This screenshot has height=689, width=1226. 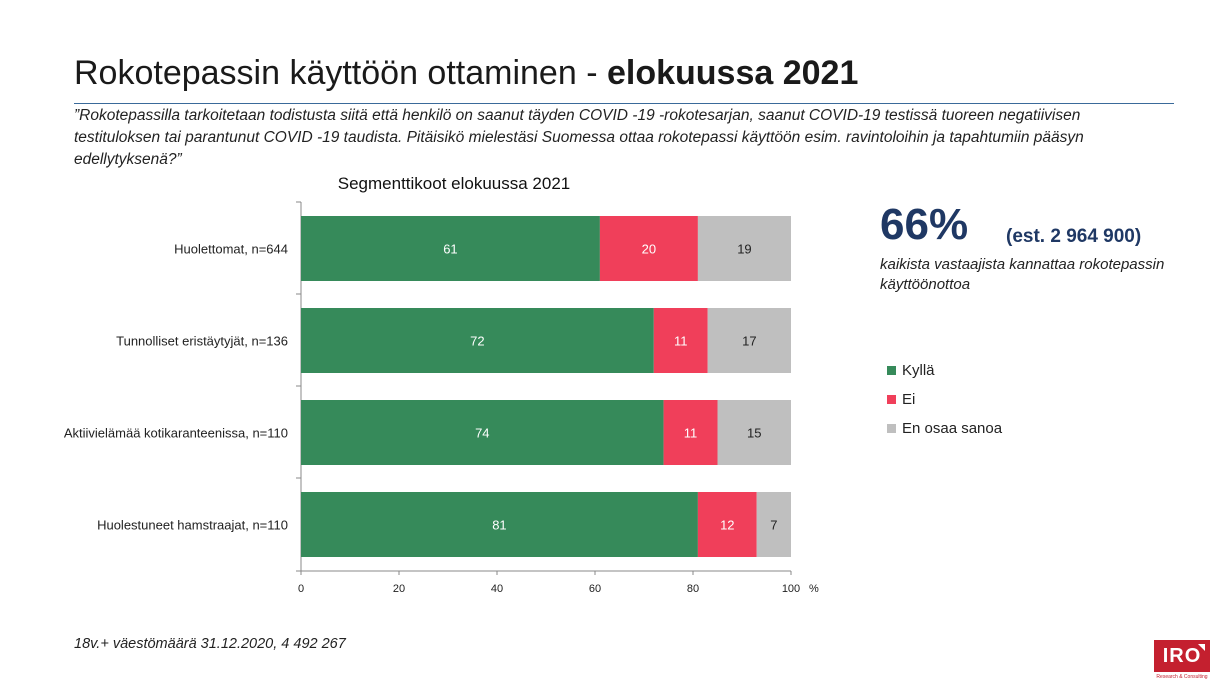 What do you see at coordinates (944, 370) in the screenshot?
I see `legend-item: Kyllä` at bounding box center [944, 370].